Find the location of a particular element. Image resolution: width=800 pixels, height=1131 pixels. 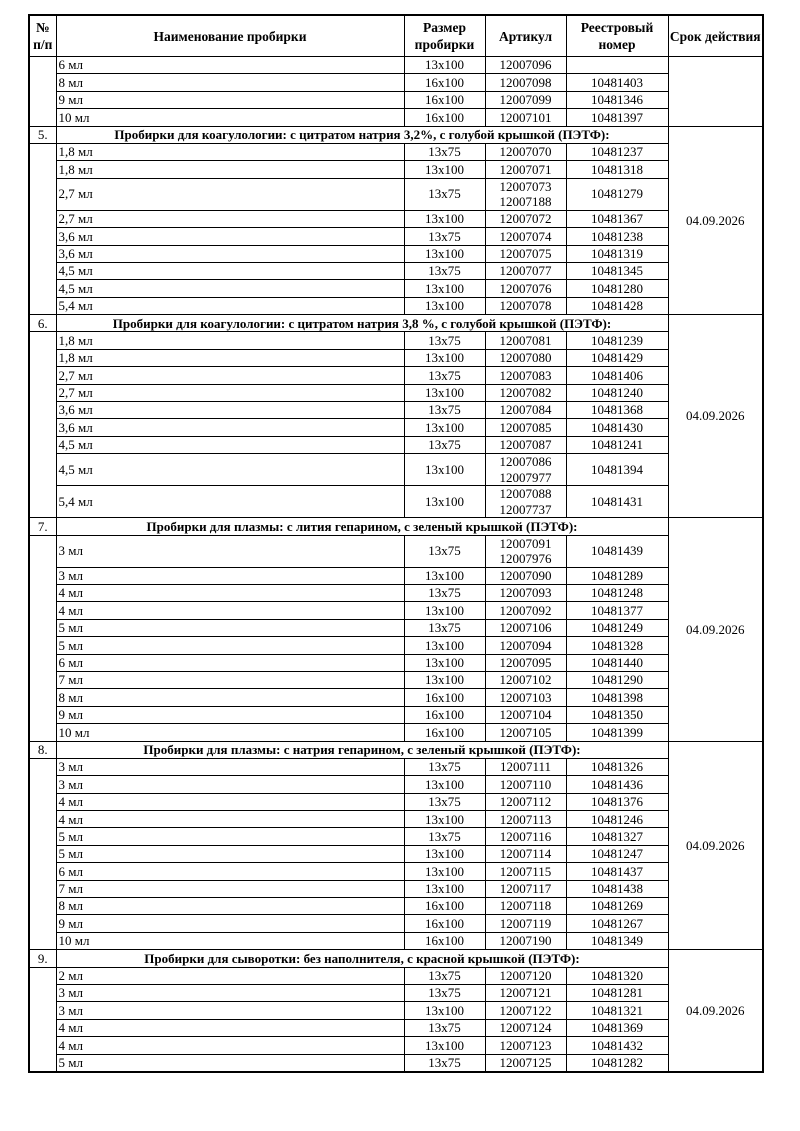

article-line: 12007095 is located at coordinates (525, 662).